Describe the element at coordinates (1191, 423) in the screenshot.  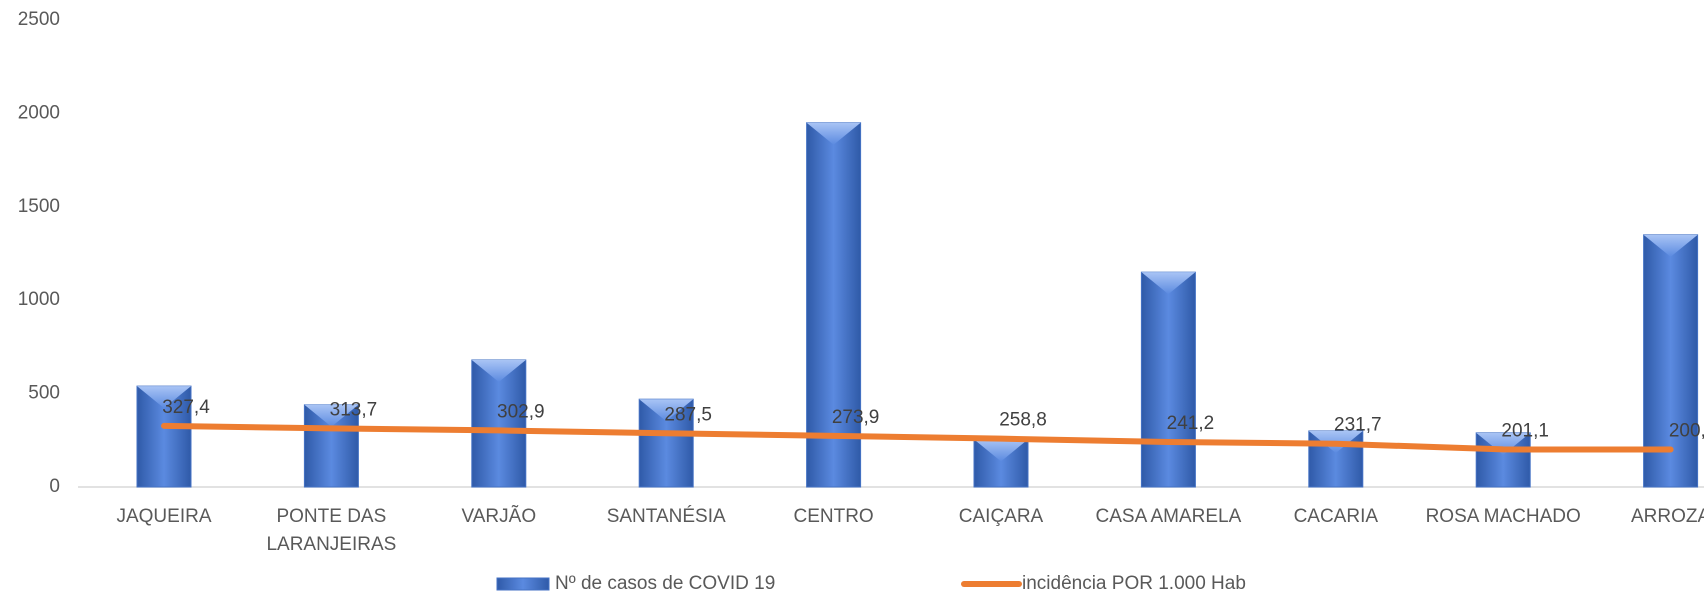
I see `data-label: 241,2` at that location.